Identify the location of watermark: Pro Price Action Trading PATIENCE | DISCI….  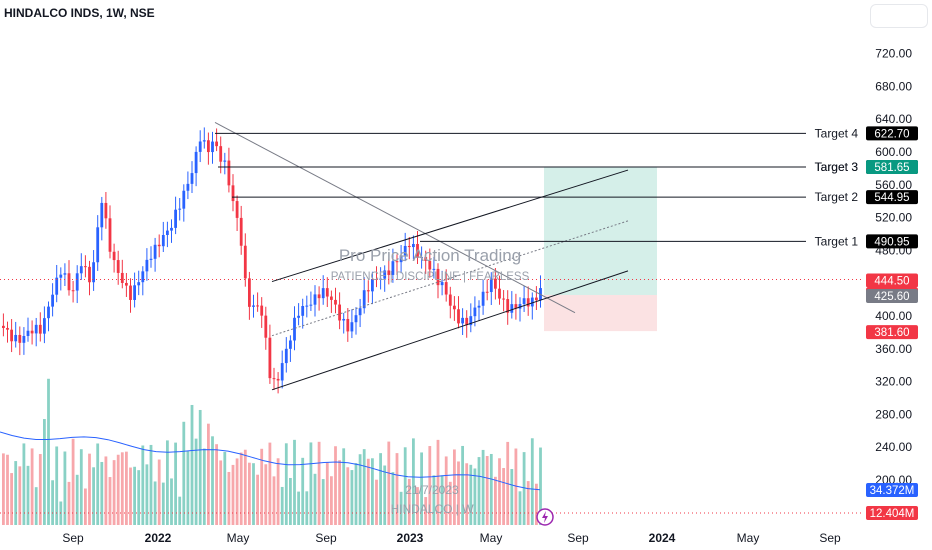
(430, 381).